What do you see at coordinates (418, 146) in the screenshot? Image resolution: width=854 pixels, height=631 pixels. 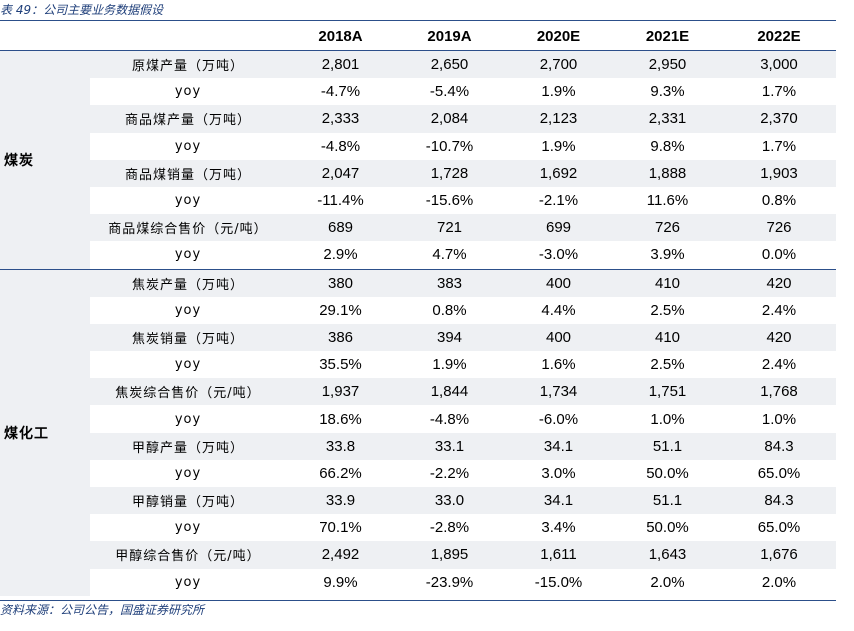 I see `table-row: yoy -4.8% -10.7% 1.9% 9.8% 1.7%` at bounding box center [418, 146].